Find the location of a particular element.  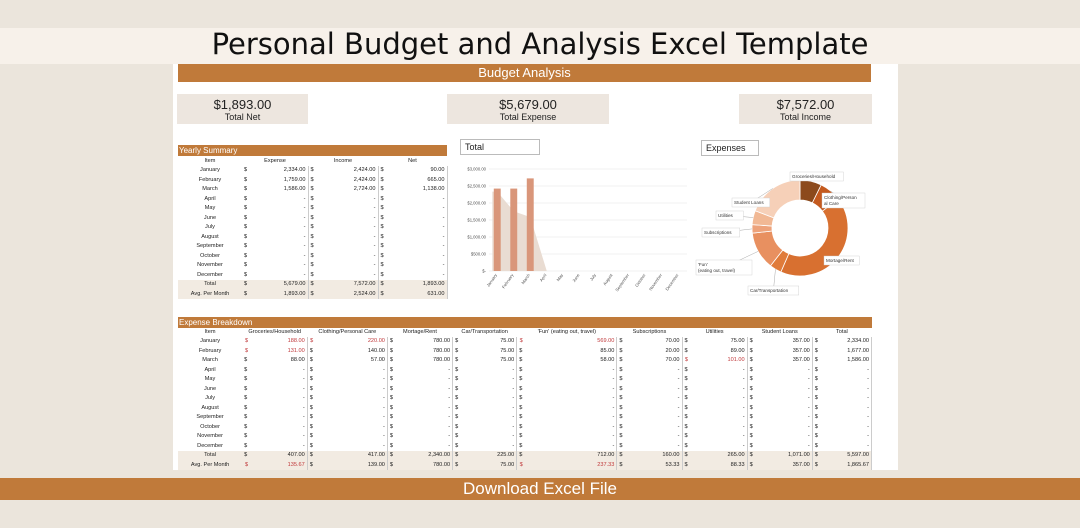

row-label: May is located at coordinates (210, 208).